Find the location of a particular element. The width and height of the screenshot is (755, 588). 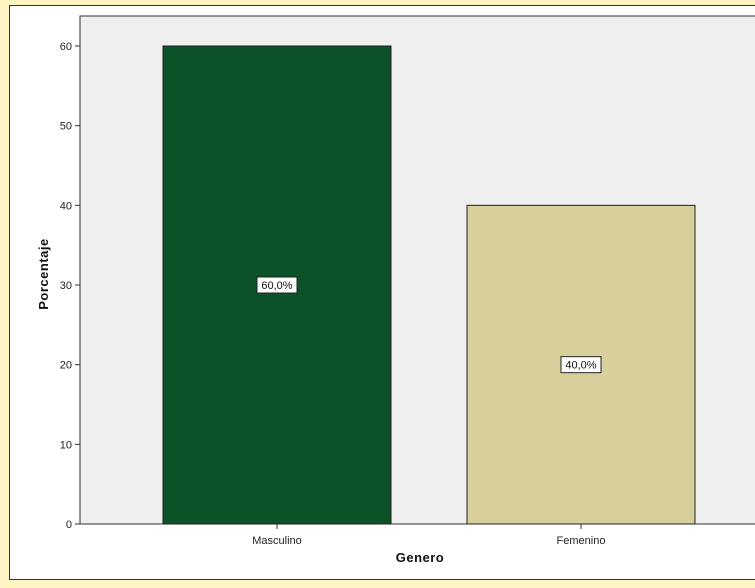

y-axis-title: Porcentaje is located at coordinates (43, 273).